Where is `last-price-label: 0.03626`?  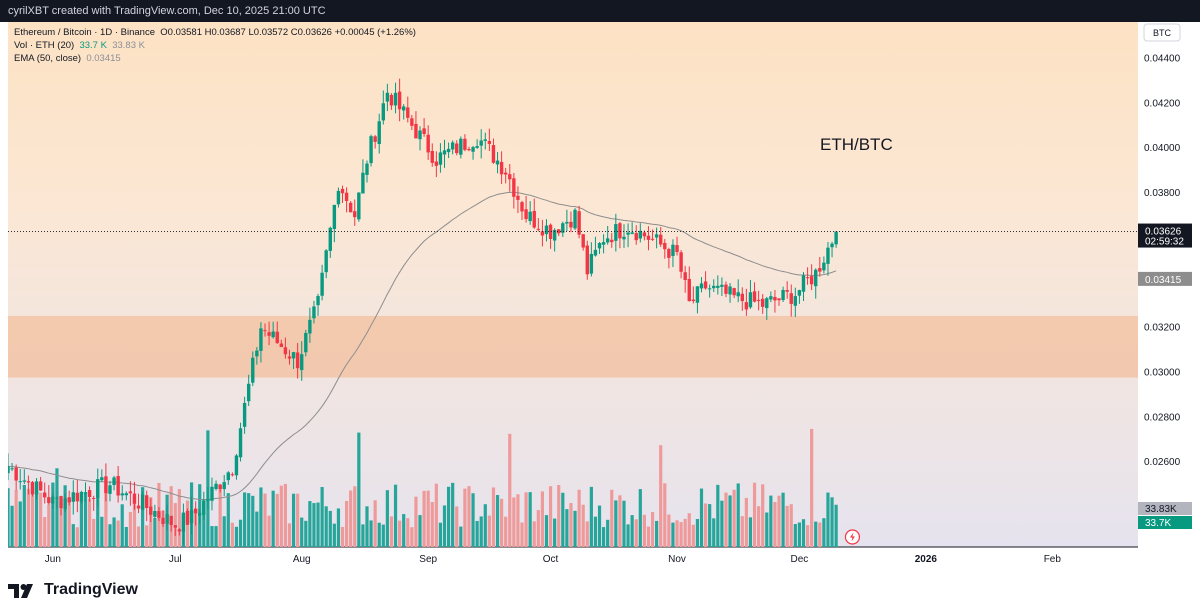
last-price-label: 0.03626 is located at coordinates (1163, 232).